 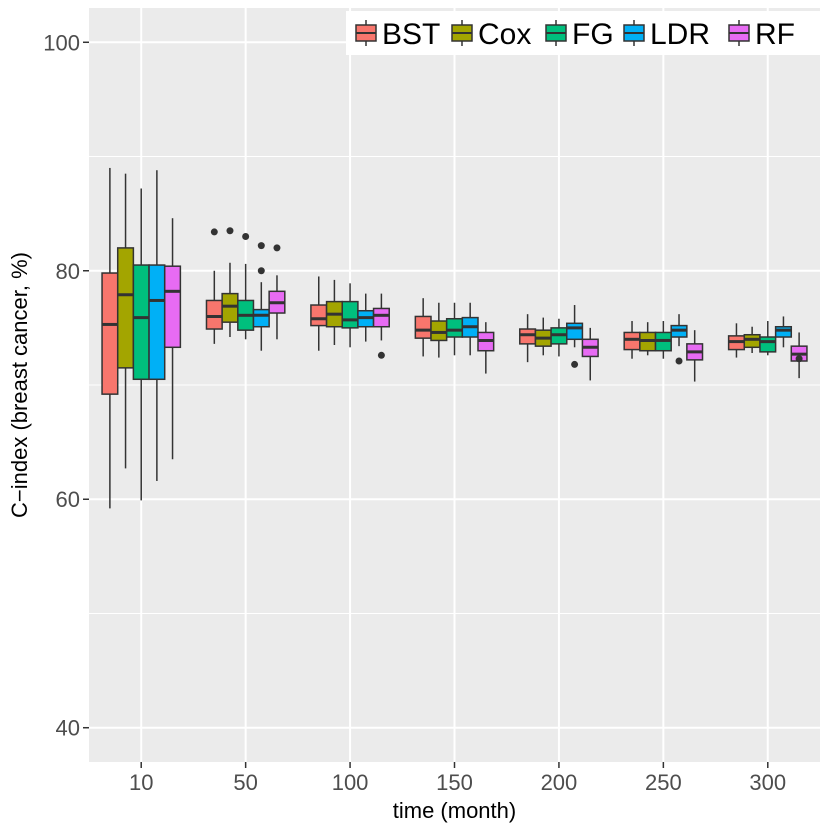 I want to click on legend-item-bst: BST, so click(x=397, y=34).